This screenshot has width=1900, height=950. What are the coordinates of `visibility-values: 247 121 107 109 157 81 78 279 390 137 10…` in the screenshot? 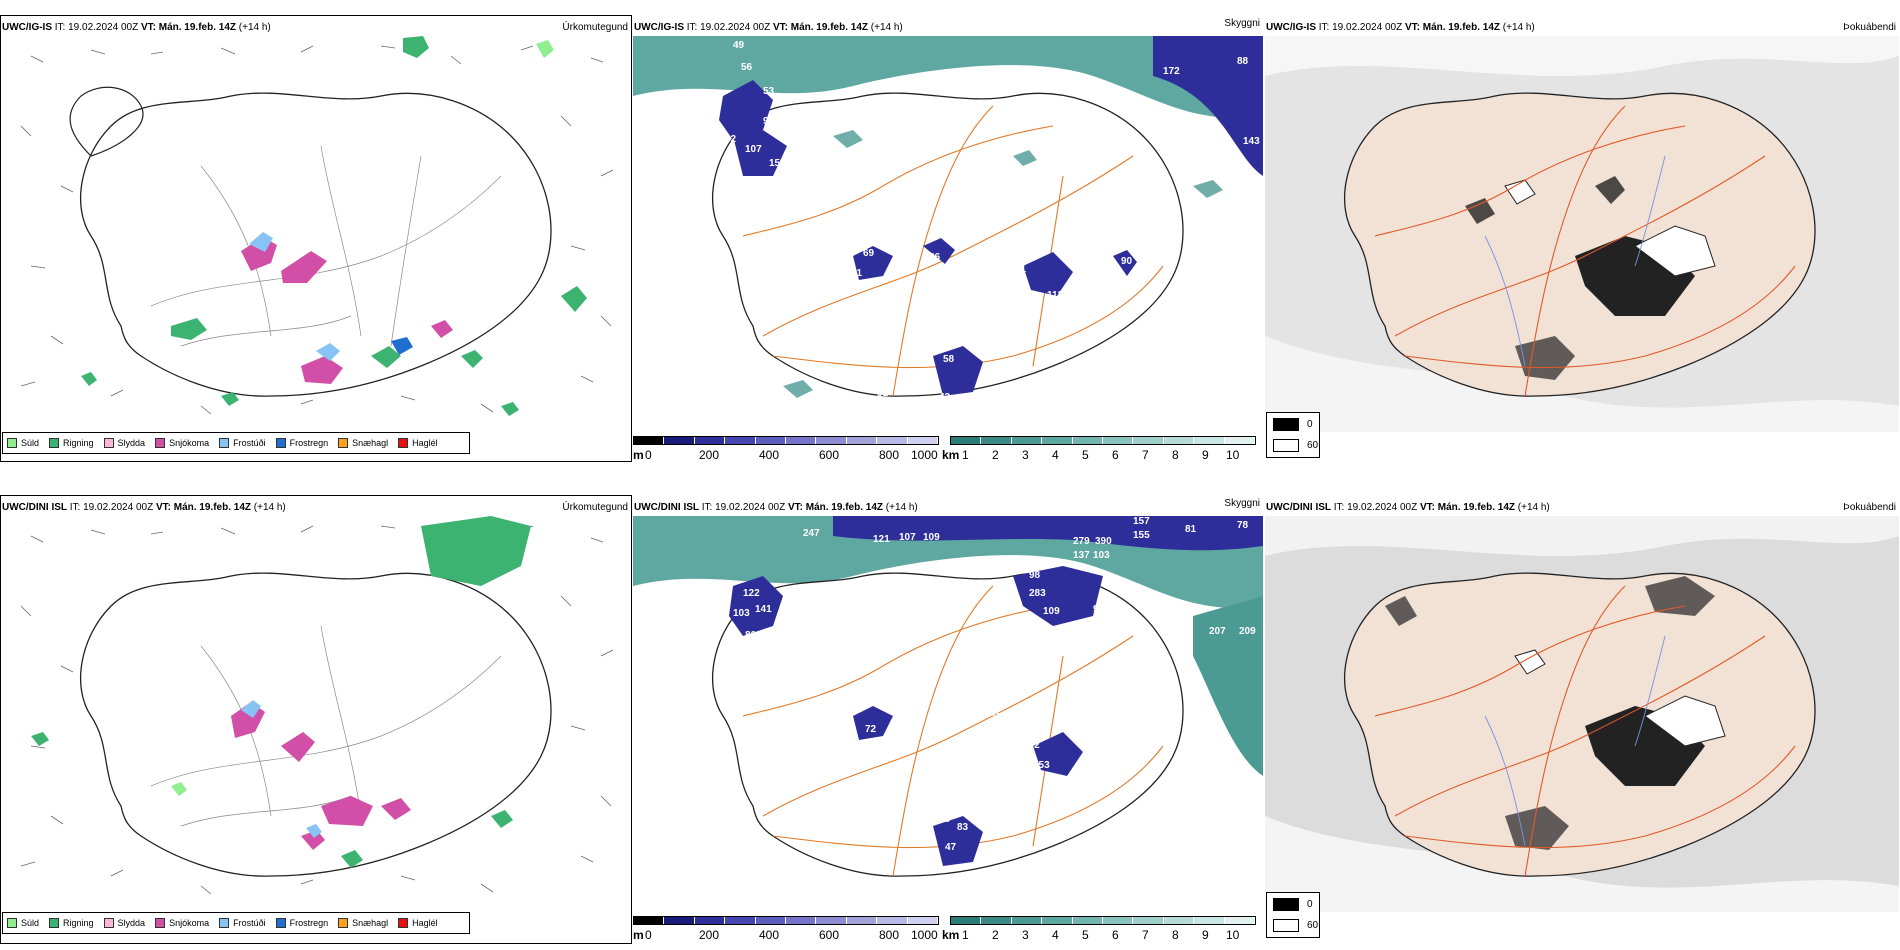 It's located at (994, 692).